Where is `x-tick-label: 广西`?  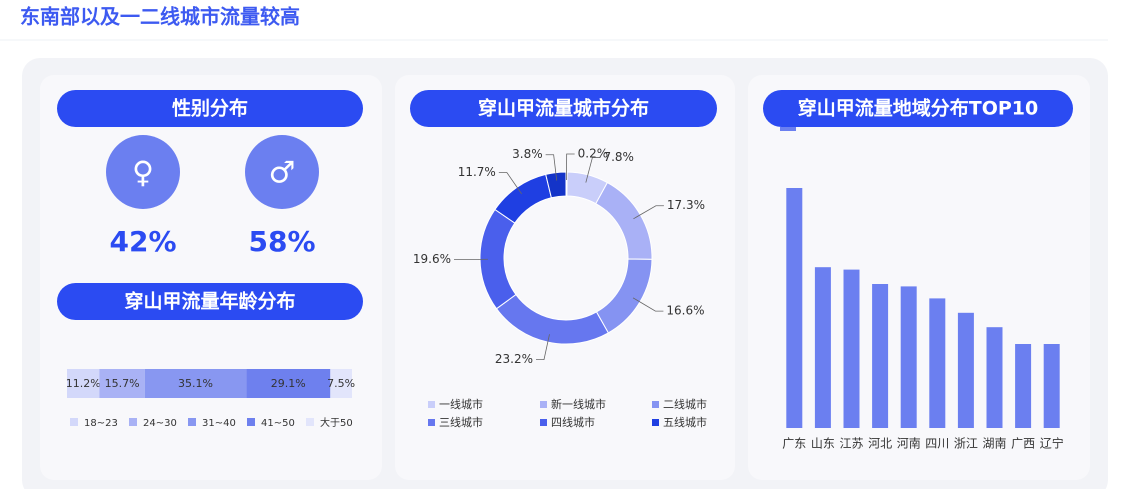 x-tick-label: 广西 is located at coordinates (1023, 444).